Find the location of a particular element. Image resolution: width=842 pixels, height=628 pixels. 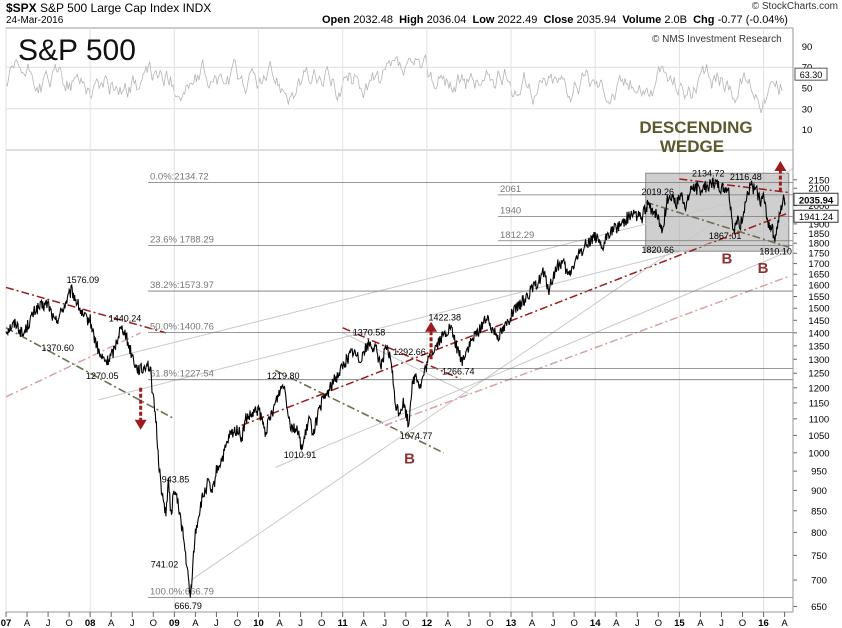

price-annotation: 1074.77 is located at coordinates (416, 436).